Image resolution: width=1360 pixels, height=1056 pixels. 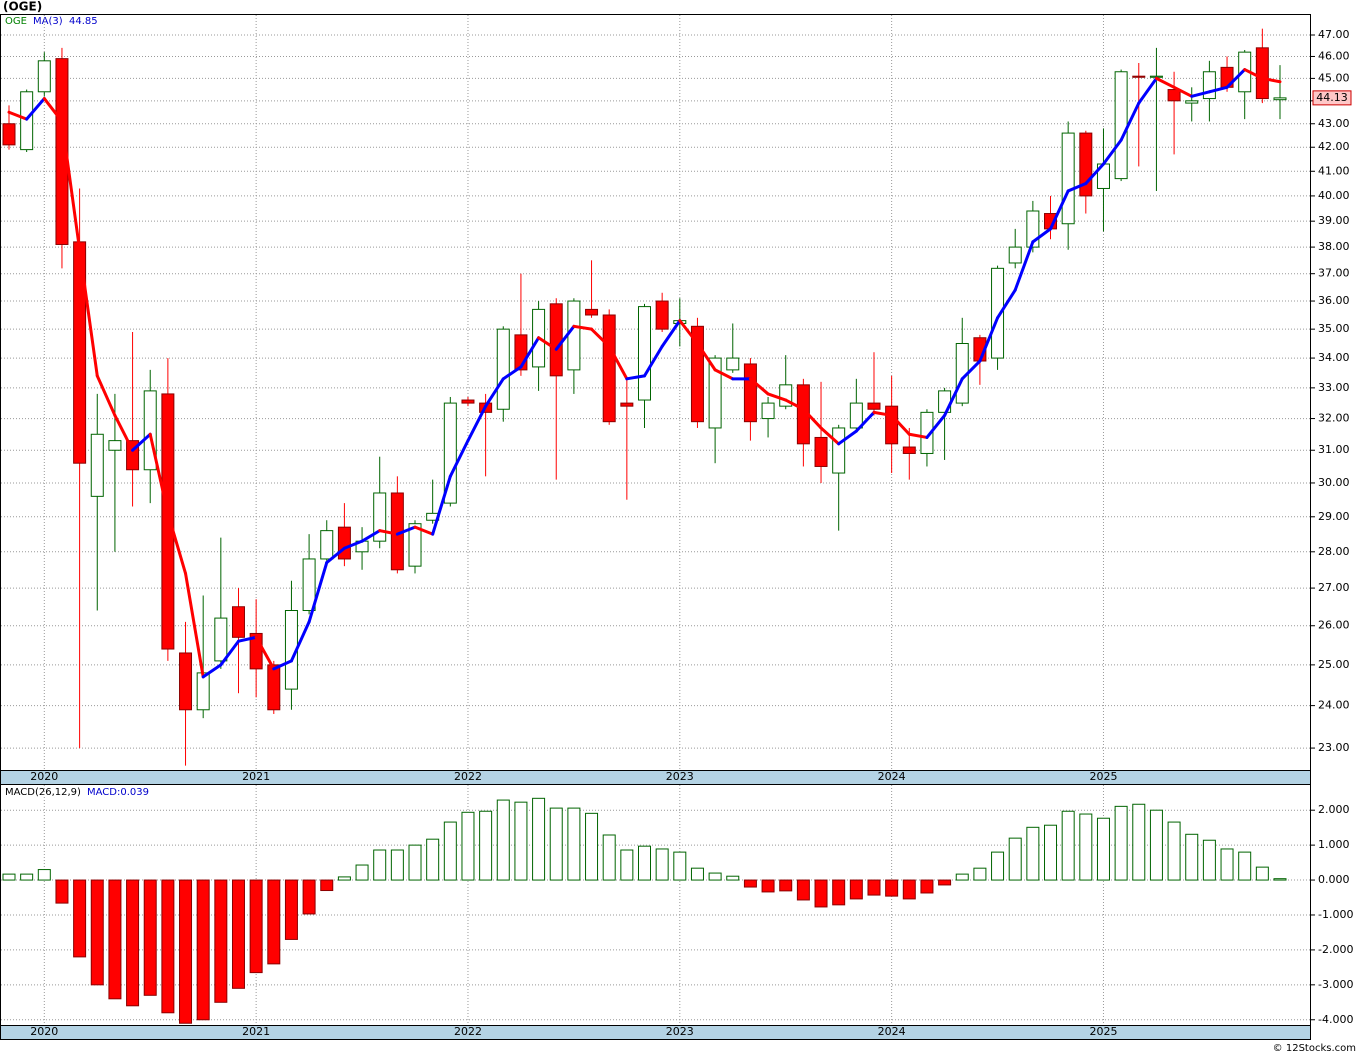 I want to click on y-tick-label: 0.000, so click(x=1334, y=879).